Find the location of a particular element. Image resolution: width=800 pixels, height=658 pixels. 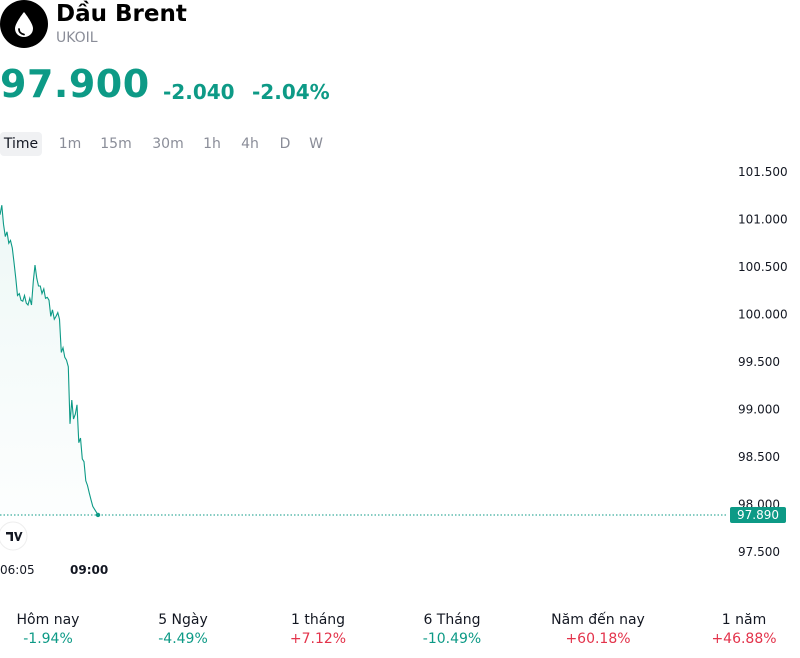

tab-interval-time: Time is located at coordinates (21, 144).